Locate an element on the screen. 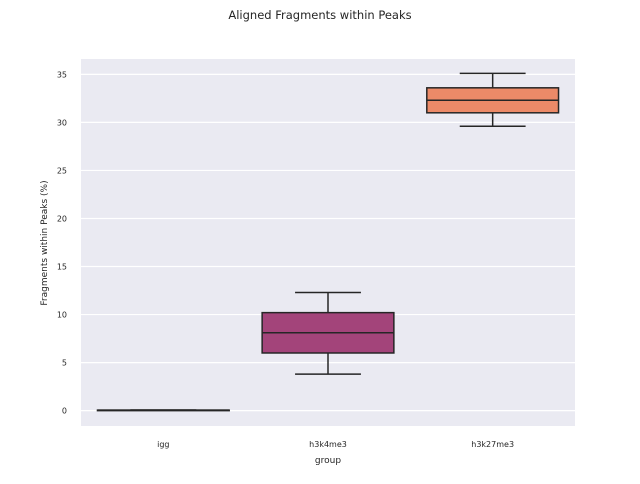  x-tick-label-h3k4me3: h3k4me3 is located at coordinates (328, 444).